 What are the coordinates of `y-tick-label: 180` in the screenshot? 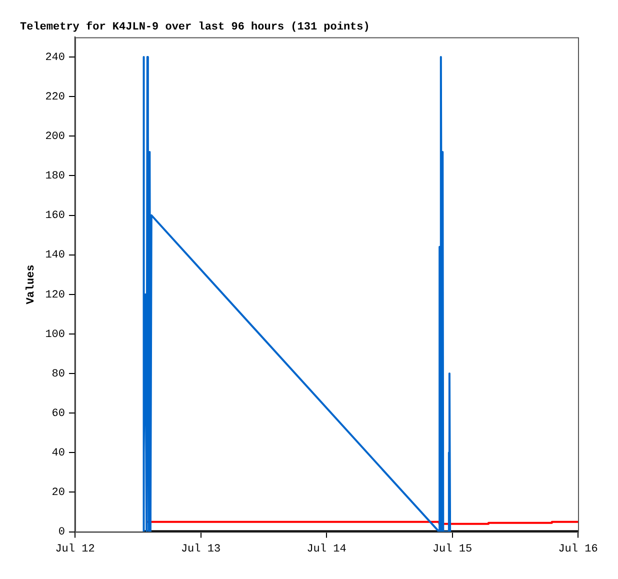 It's located at (55, 176).